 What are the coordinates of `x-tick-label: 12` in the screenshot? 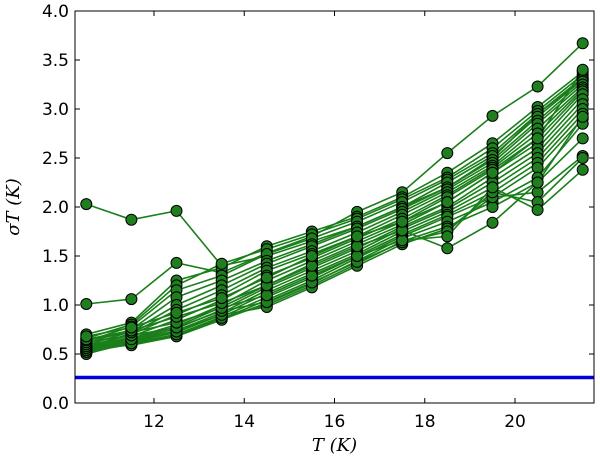 It's located at (154, 422).